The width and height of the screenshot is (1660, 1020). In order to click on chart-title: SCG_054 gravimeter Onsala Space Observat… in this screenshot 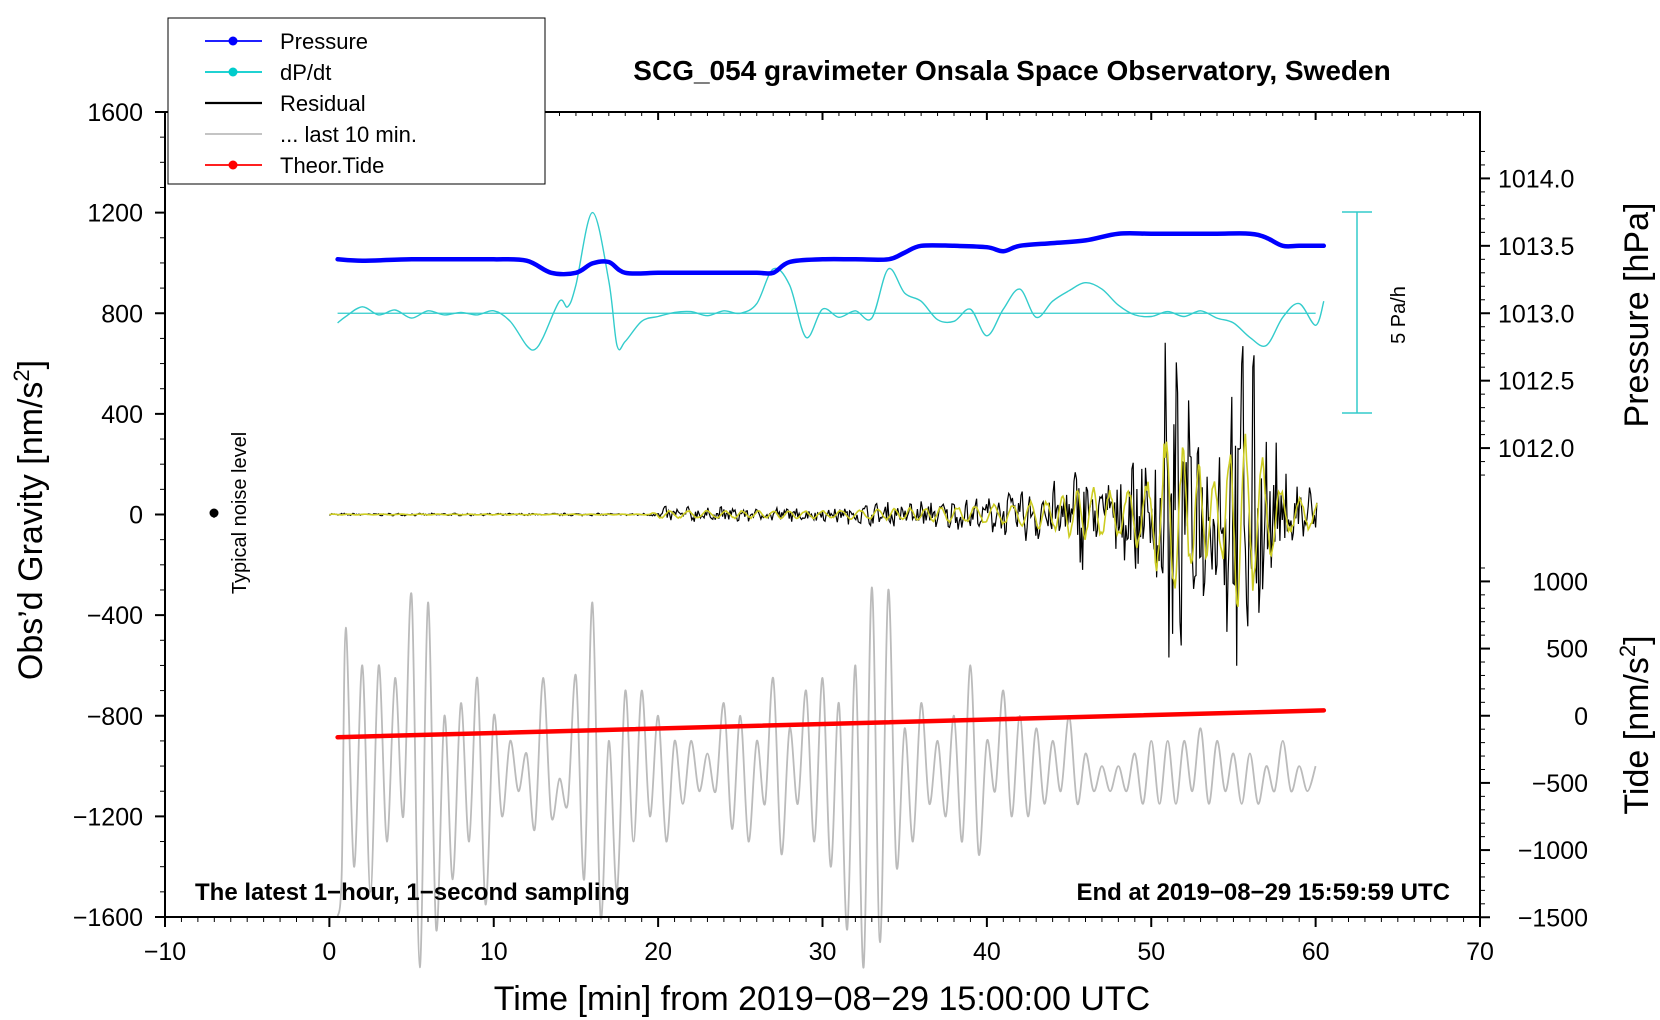, I will do `click(1011, 70)`.